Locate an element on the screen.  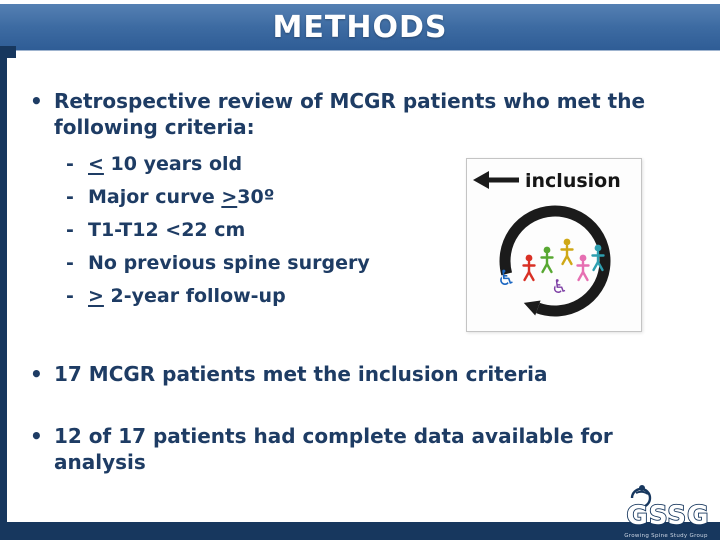
slide-header-band: METHODS is located at coordinates (360, 27).